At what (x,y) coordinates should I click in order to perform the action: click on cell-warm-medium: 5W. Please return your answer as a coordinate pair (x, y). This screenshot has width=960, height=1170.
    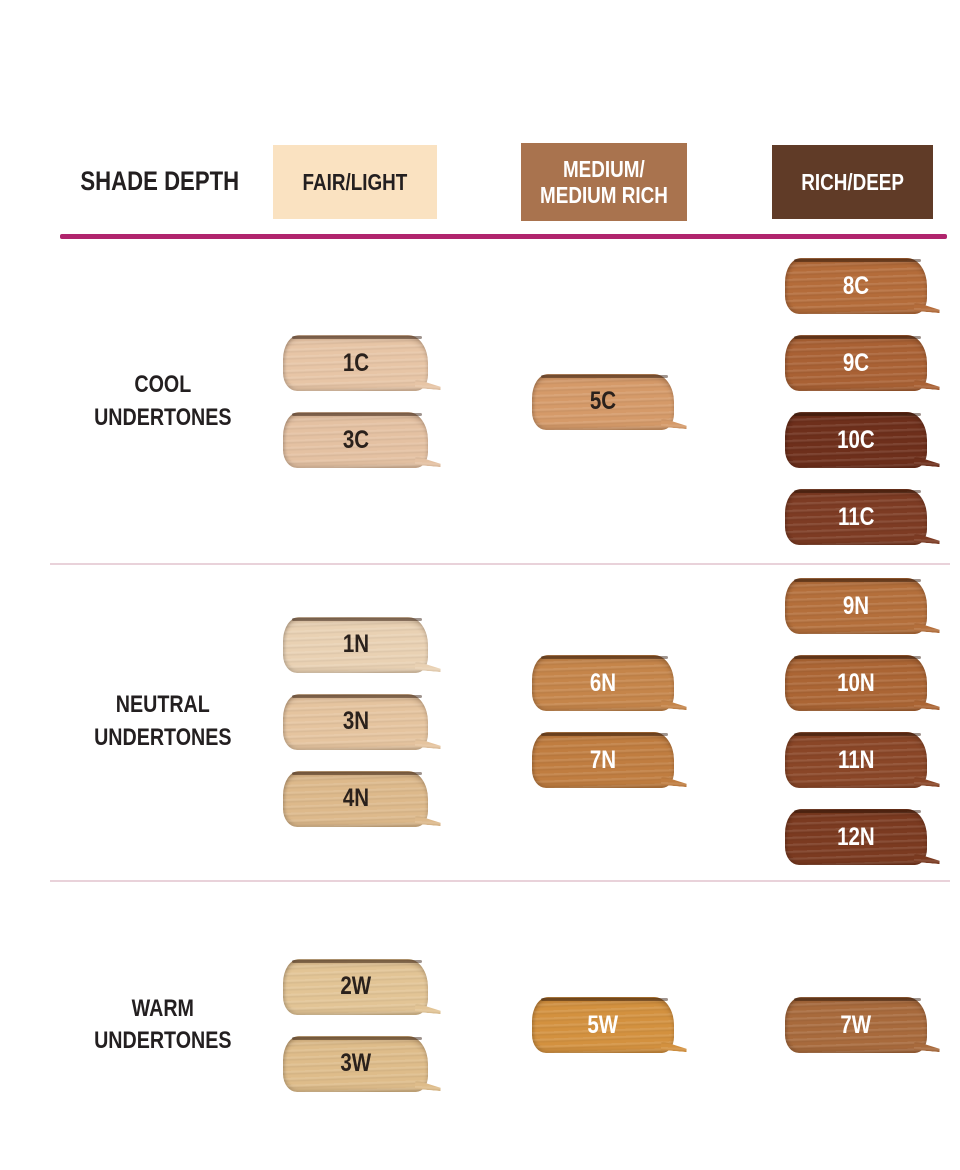
    Looking at the image, I should click on (603, 1025).